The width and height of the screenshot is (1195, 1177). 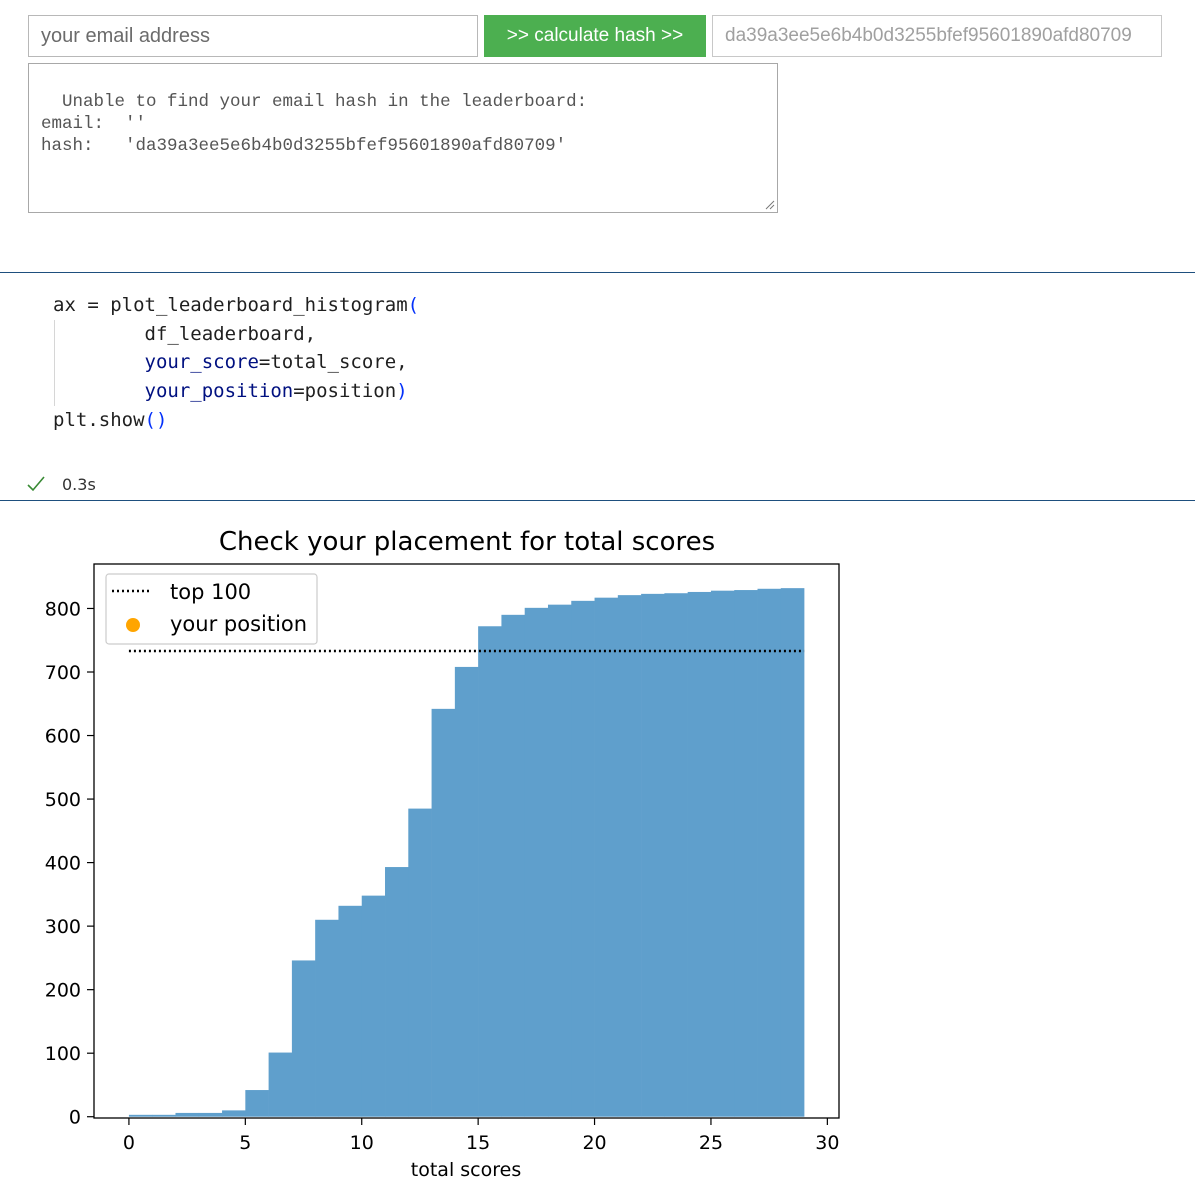 What do you see at coordinates (466, 1168) in the screenshot?
I see `x-axis-label: total scores` at bounding box center [466, 1168].